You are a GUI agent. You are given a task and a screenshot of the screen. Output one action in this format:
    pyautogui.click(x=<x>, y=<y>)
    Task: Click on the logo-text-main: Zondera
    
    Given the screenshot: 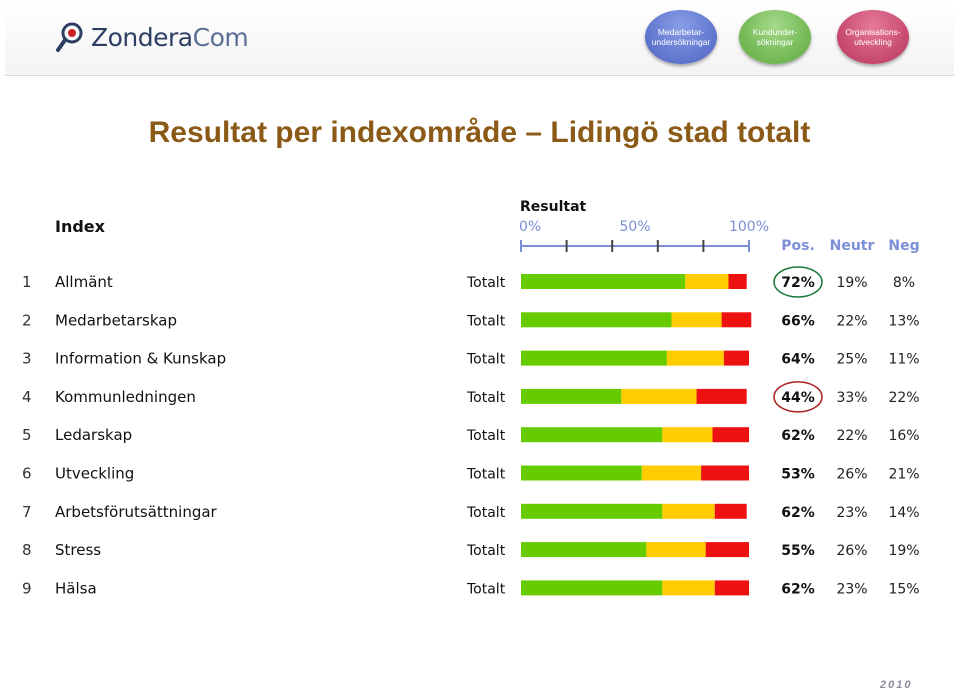 What is the action you would take?
    pyautogui.click(x=142, y=37)
    